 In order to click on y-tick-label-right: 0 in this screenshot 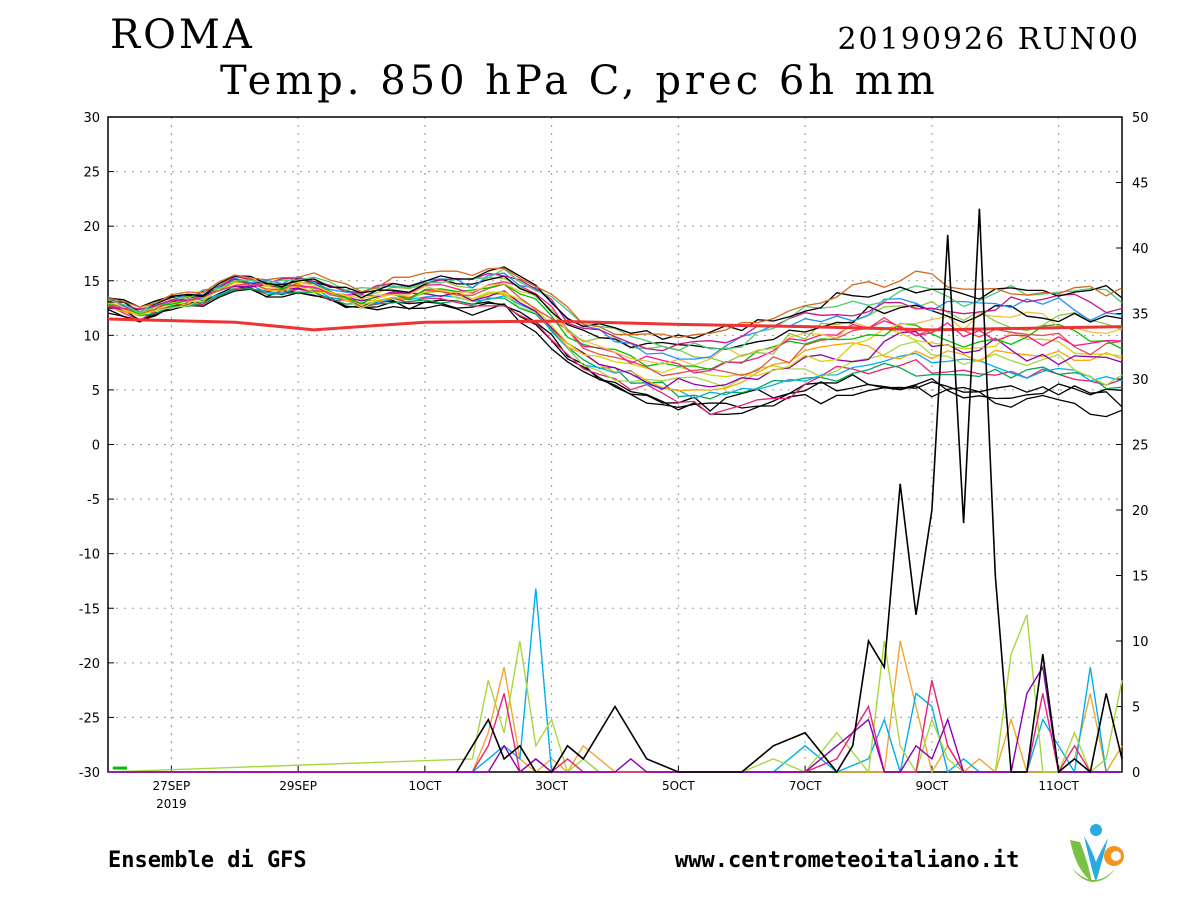, I will do `click(1136, 773)`.